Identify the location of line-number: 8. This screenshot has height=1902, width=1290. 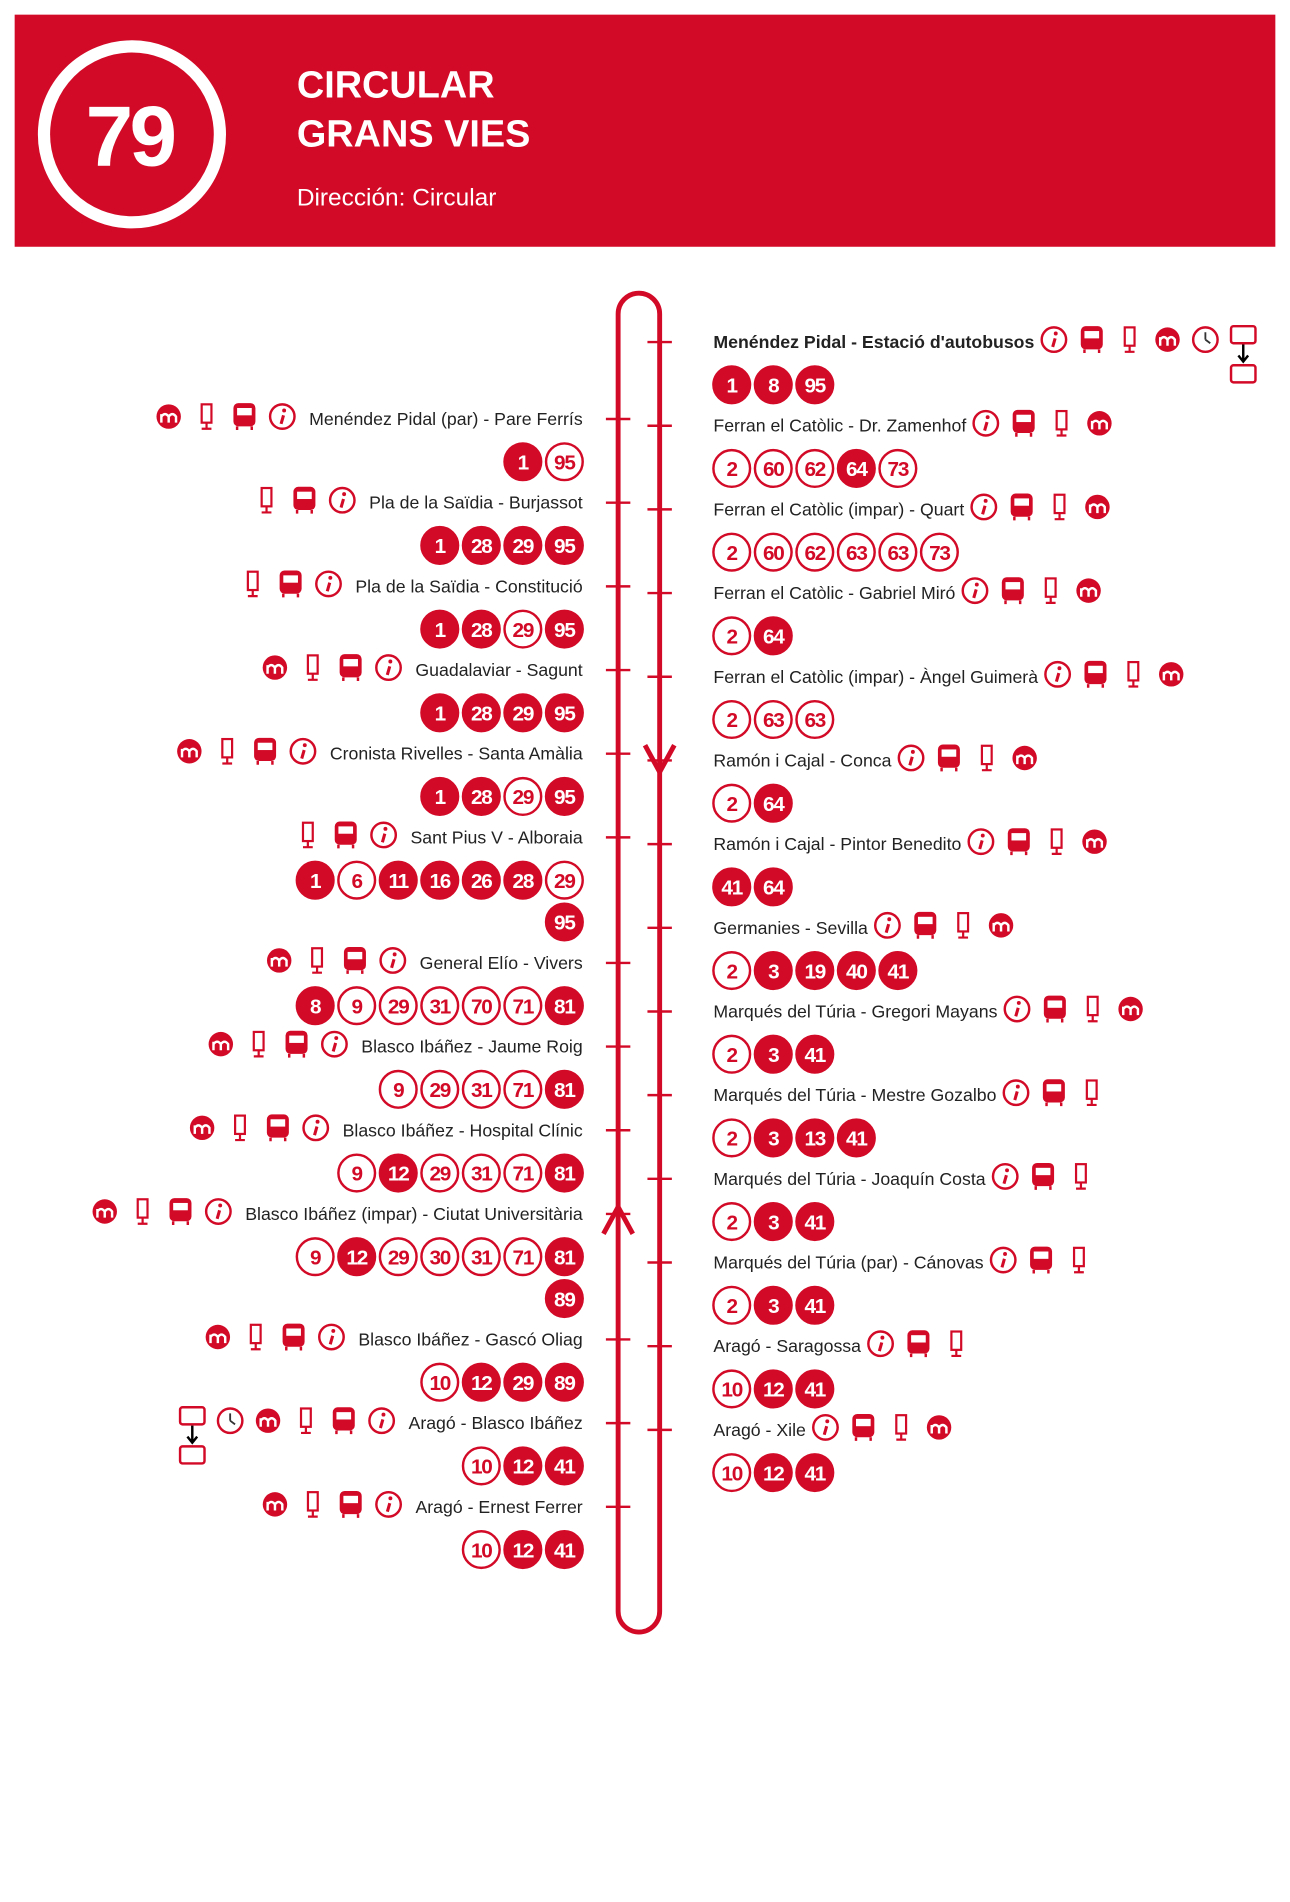
(315, 1006).